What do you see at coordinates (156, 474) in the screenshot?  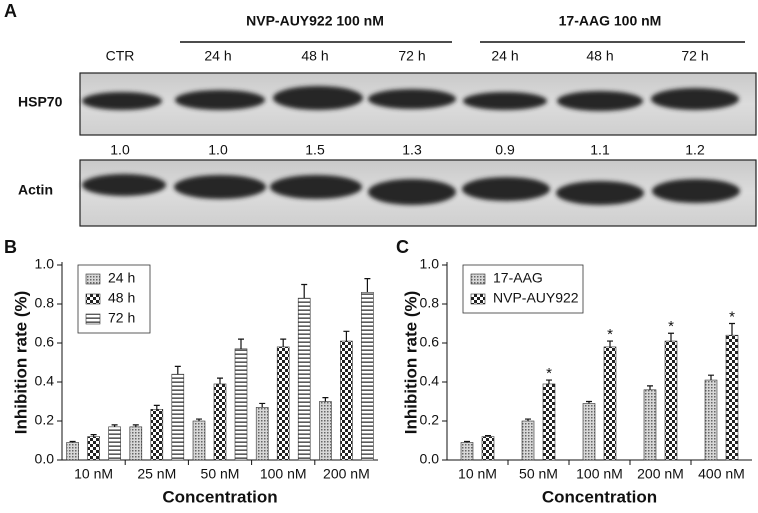 I see `x-tick-label: 25 nM` at bounding box center [156, 474].